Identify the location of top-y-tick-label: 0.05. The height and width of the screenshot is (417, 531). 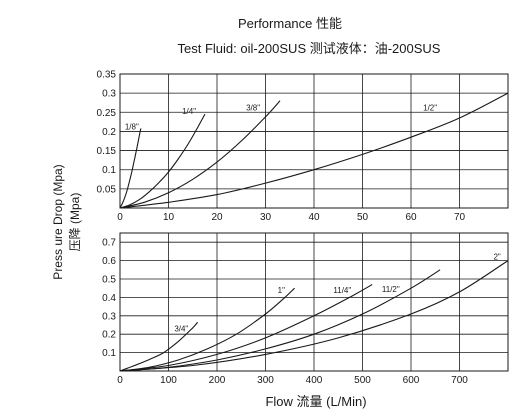
(107, 189).